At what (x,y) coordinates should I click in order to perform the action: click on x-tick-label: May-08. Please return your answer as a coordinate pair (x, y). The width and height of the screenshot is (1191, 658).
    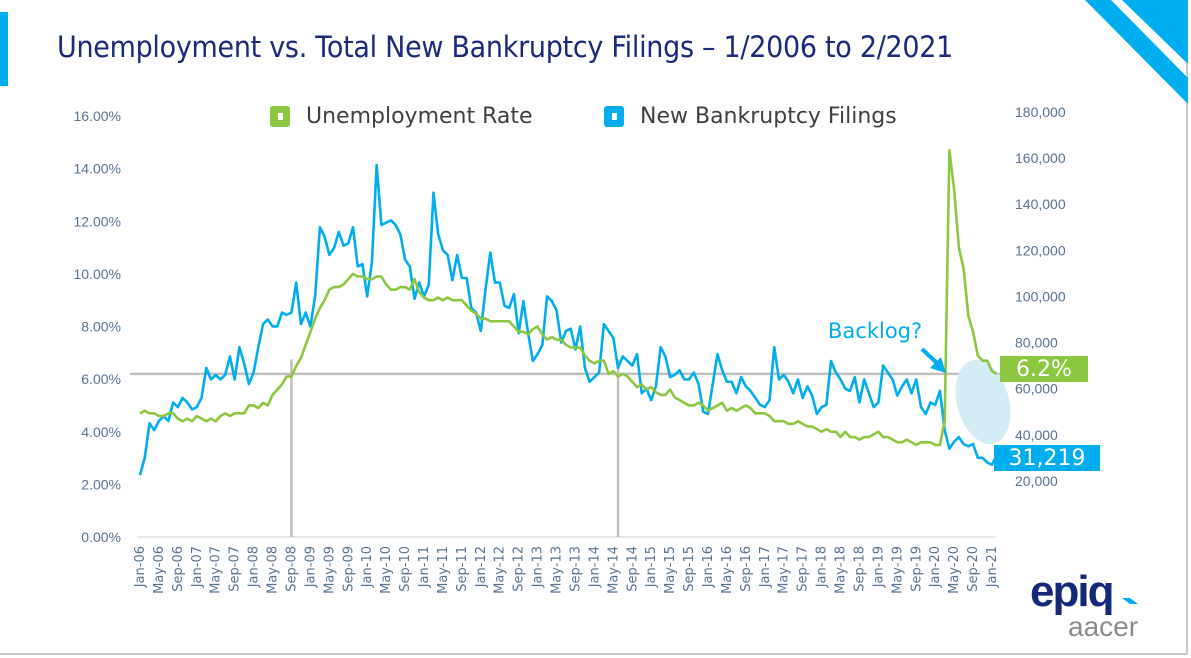
    Looking at the image, I should click on (273, 570).